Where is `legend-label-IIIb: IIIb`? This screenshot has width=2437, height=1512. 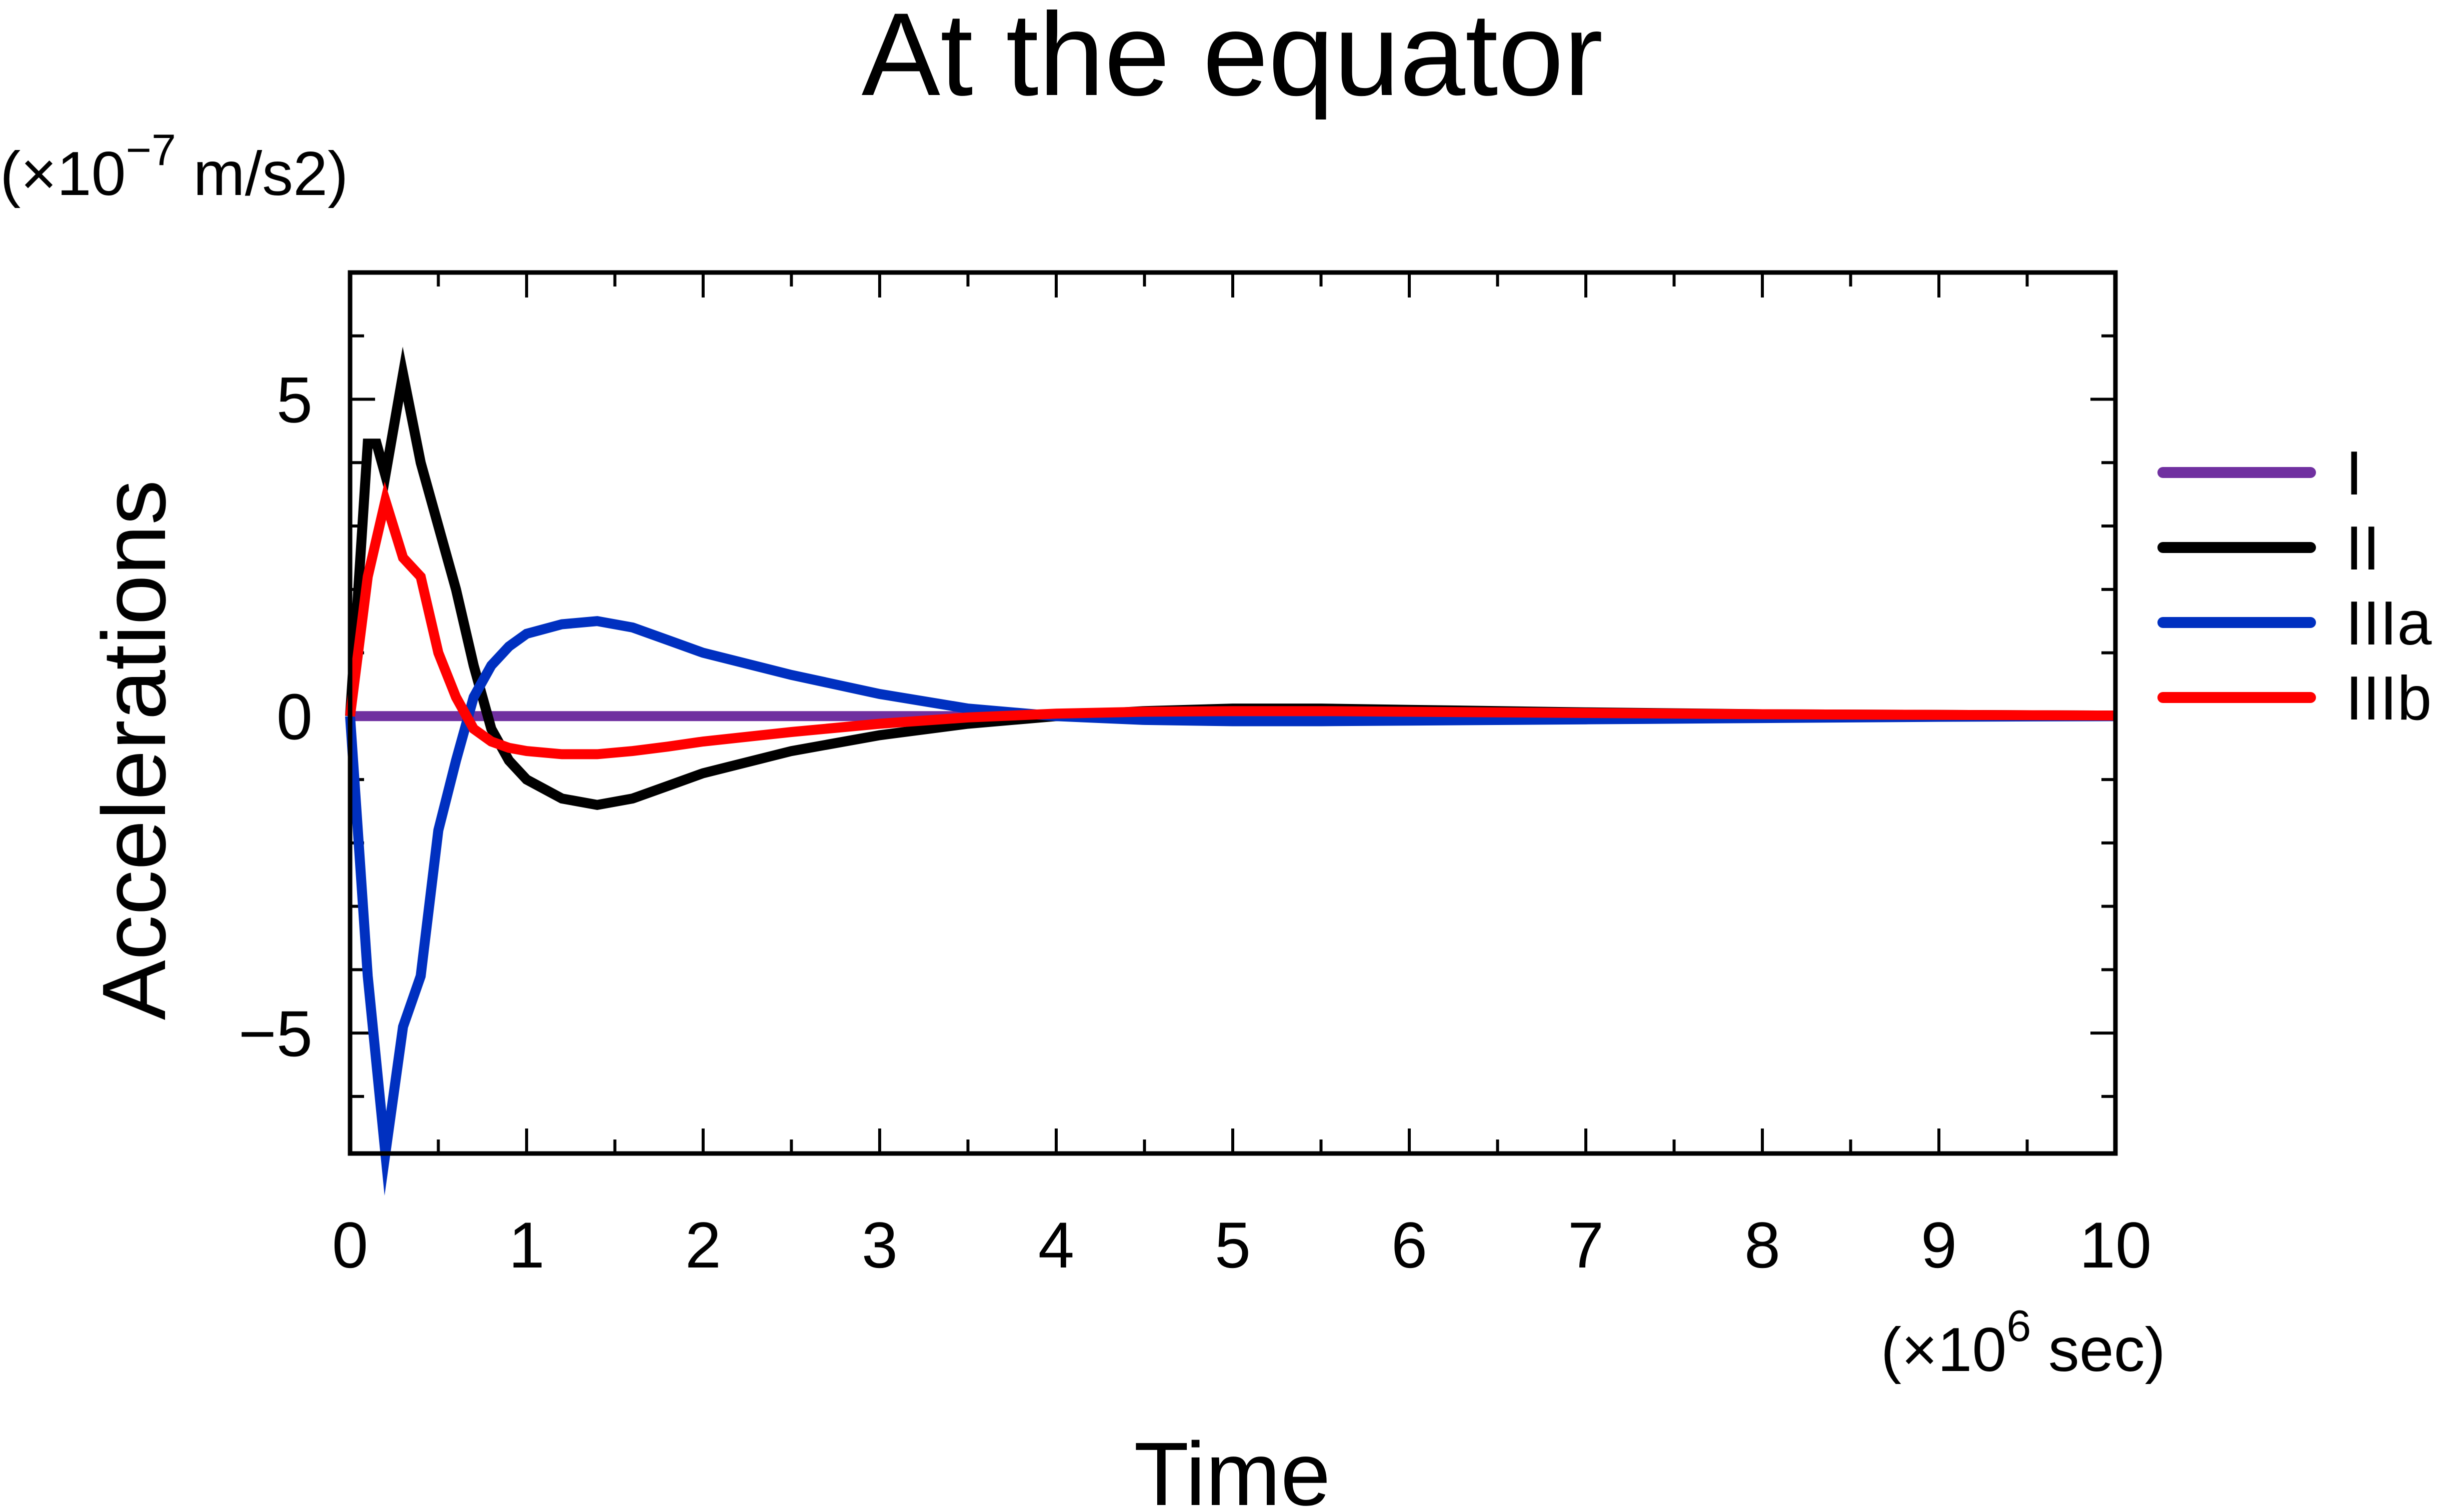 legend-label-IIIb: IIIb is located at coordinates (2388, 698).